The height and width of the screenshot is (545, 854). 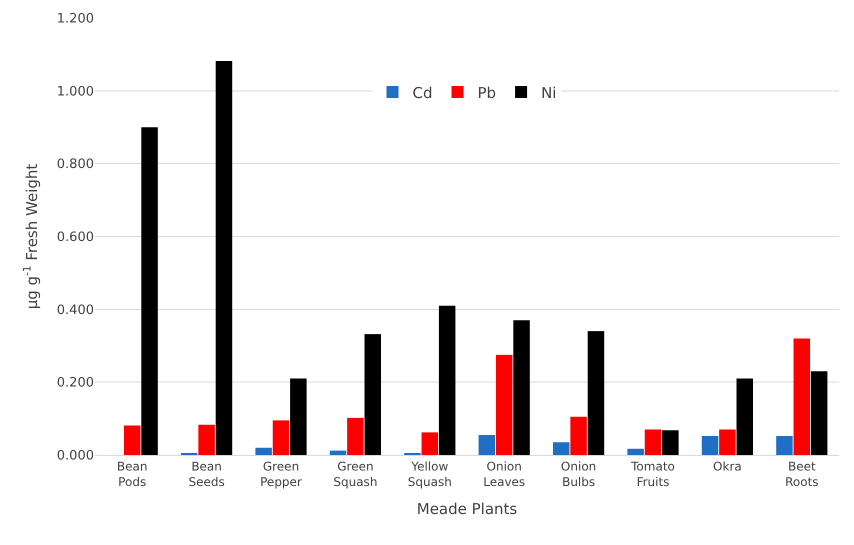 What do you see at coordinates (132, 474) in the screenshot?
I see `x-tick-label: Bean Pods` at bounding box center [132, 474].